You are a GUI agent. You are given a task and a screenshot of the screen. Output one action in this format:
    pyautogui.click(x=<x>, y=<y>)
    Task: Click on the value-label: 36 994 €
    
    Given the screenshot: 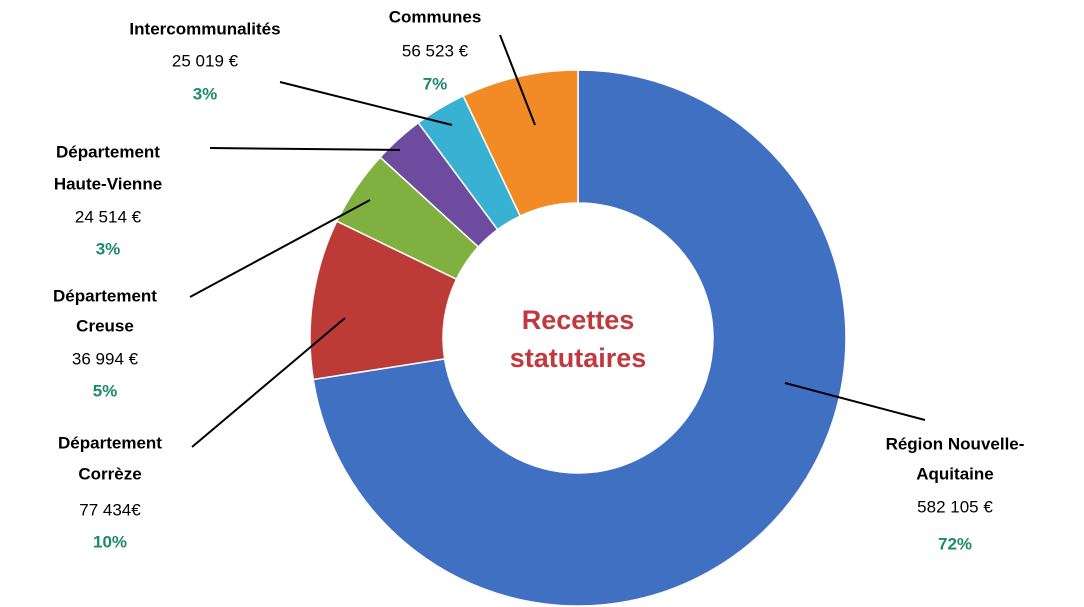 What is the action you would take?
    pyautogui.click(x=105, y=358)
    